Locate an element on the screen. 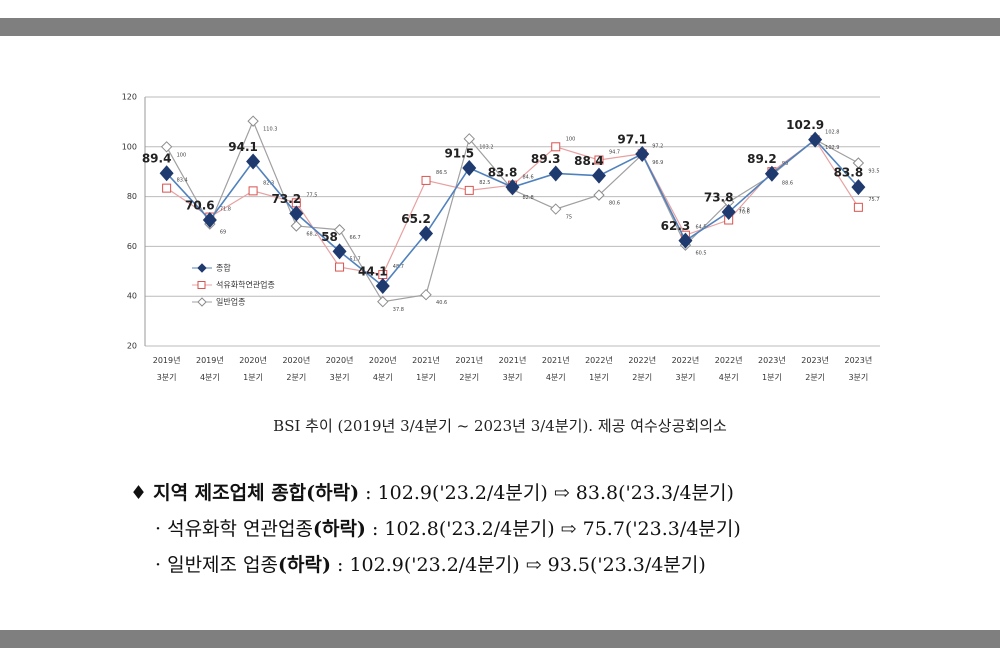 Image resolution: width=1000 pixels, height=666 pixels. data-label: 37.8 is located at coordinates (398, 310).